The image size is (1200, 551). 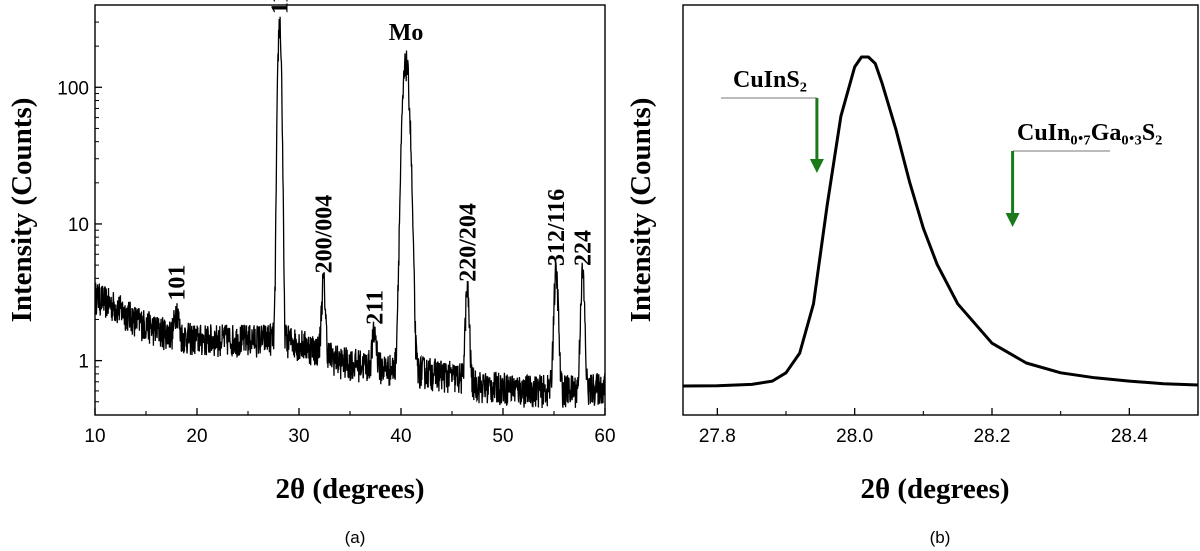 I want to click on panel-b-caption: (b), so click(x=940, y=537).